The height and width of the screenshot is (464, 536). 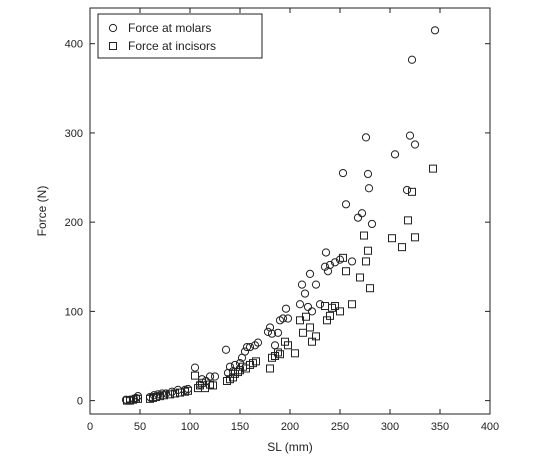 I want to click on legend-square-marker, so click(x=113, y=46).